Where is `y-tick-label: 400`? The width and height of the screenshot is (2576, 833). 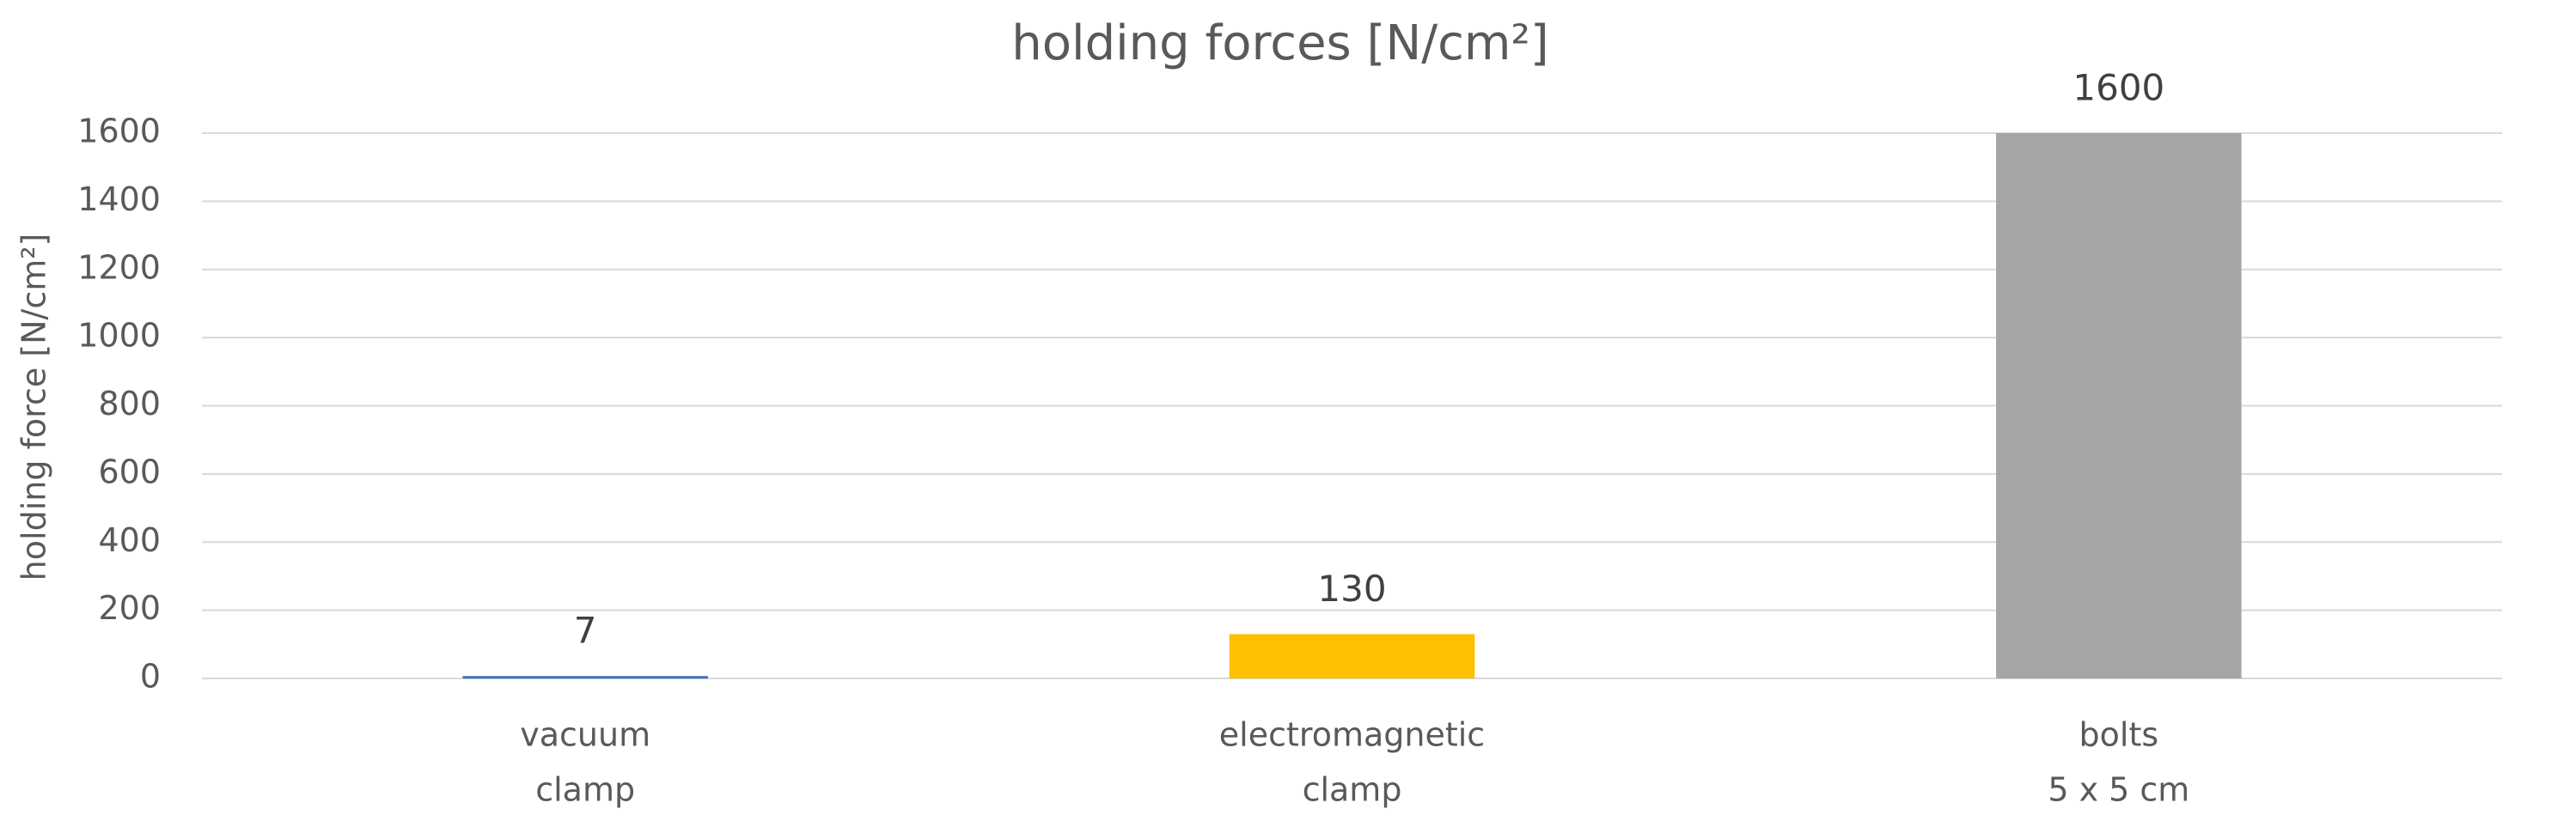
y-tick-label: 400 is located at coordinates (129, 540).